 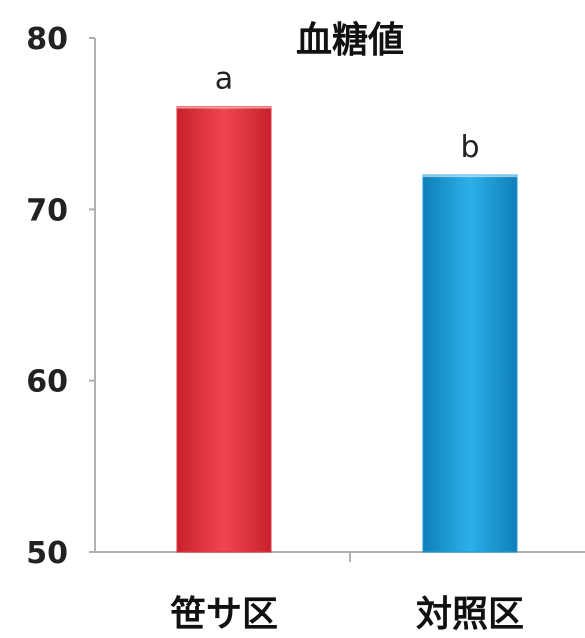 I want to click on y-axis-ticks: 50 60 70 80, so click(x=60, y=296).